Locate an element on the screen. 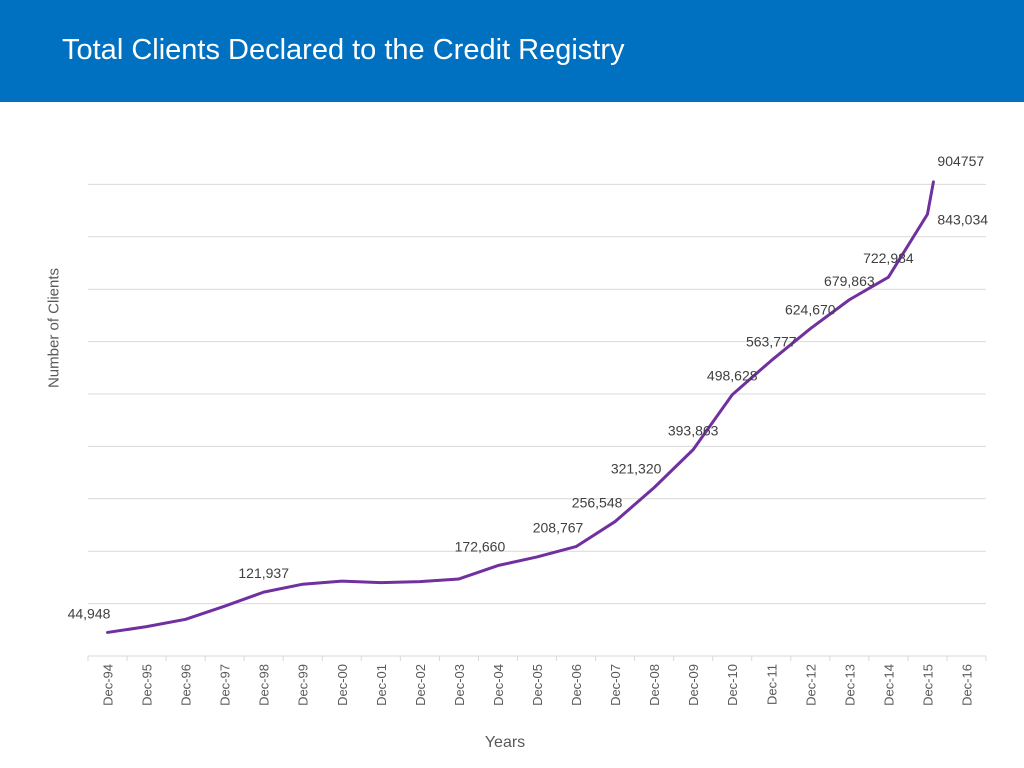 This screenshot has width=1024, height=768. x-tick-label: Dec-13 is located at coordinates (849, 685).